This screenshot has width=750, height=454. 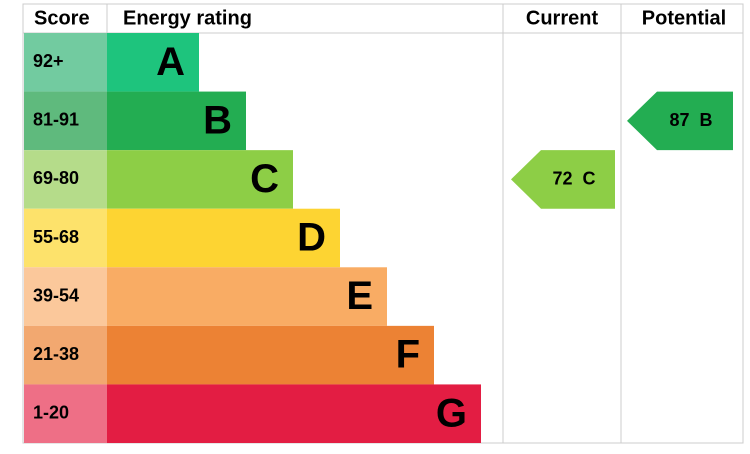 I want to click on potential-label: 87 B, so click(x=690, y=120).